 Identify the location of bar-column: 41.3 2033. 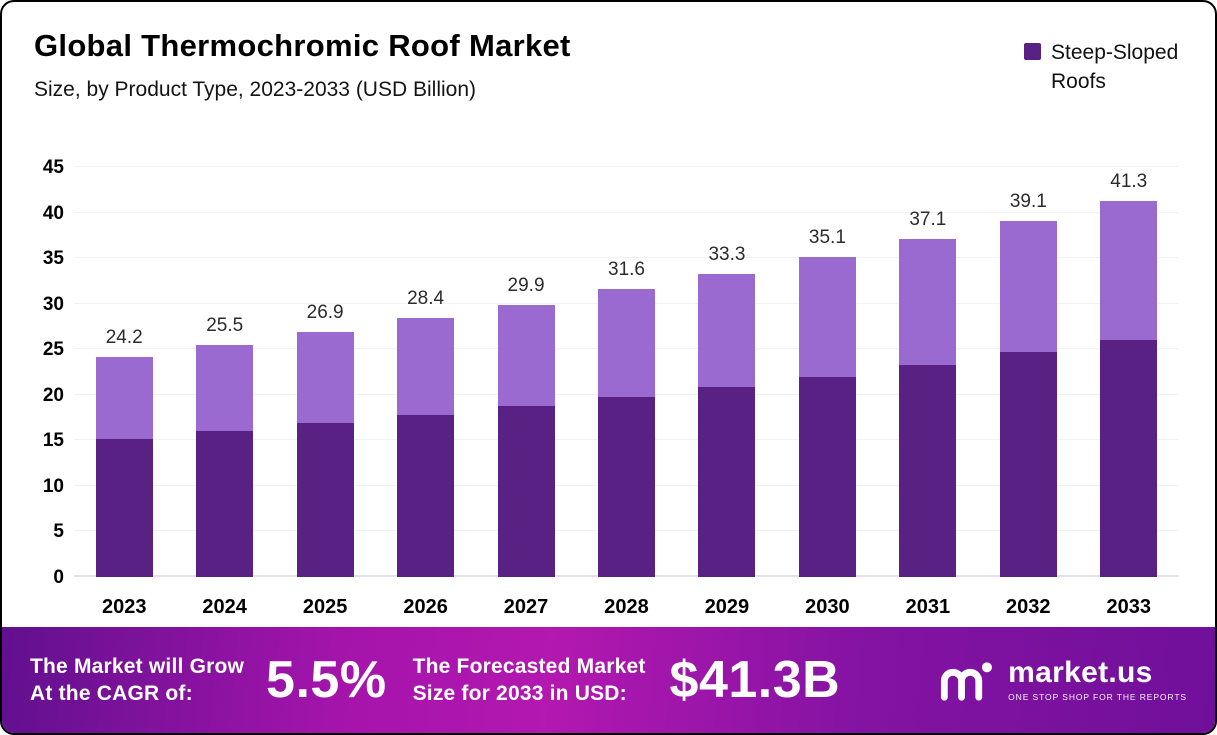
(1129, 393).